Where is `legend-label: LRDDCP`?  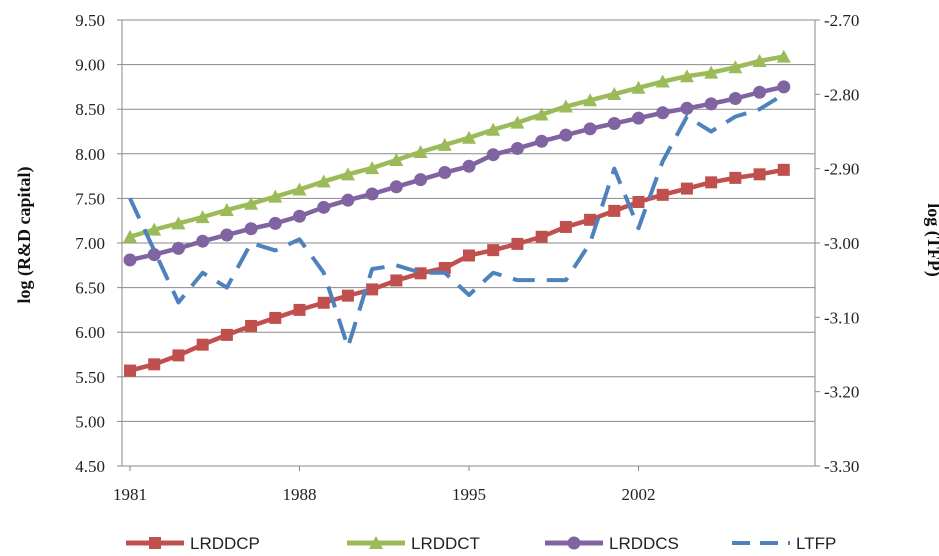
legend-label: LRDDCP is located at coordinates (225, 543).